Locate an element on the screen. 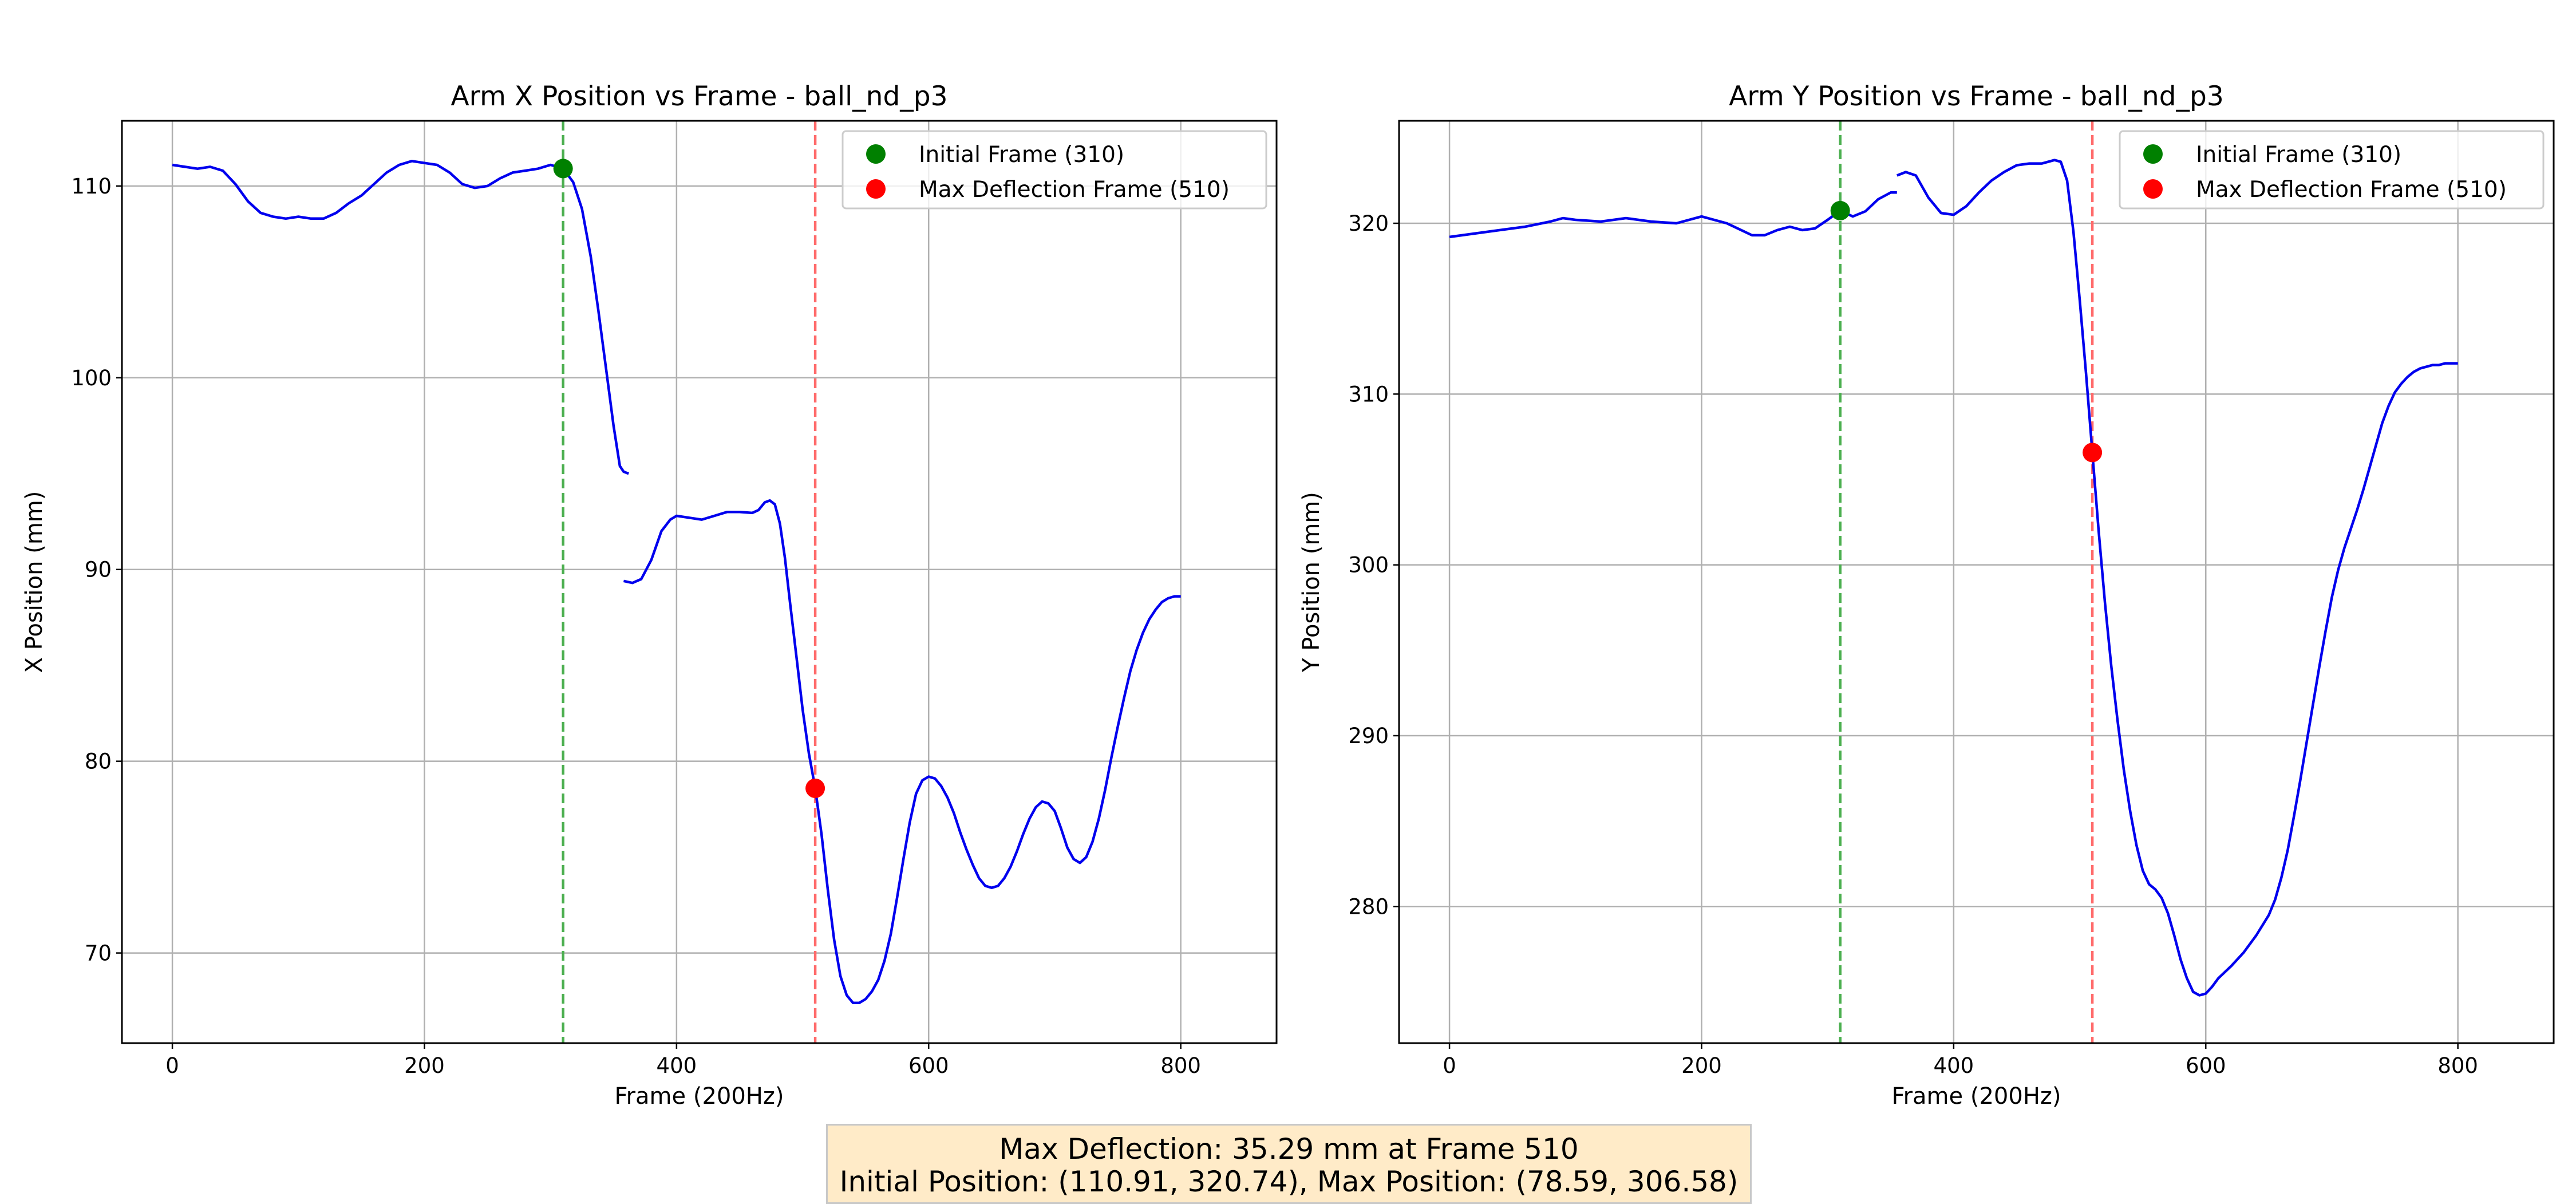 Image resolution: width=2576 pixels, height=1204 pixels. y-tick-label: 110 is located at coordinates (91, 186).